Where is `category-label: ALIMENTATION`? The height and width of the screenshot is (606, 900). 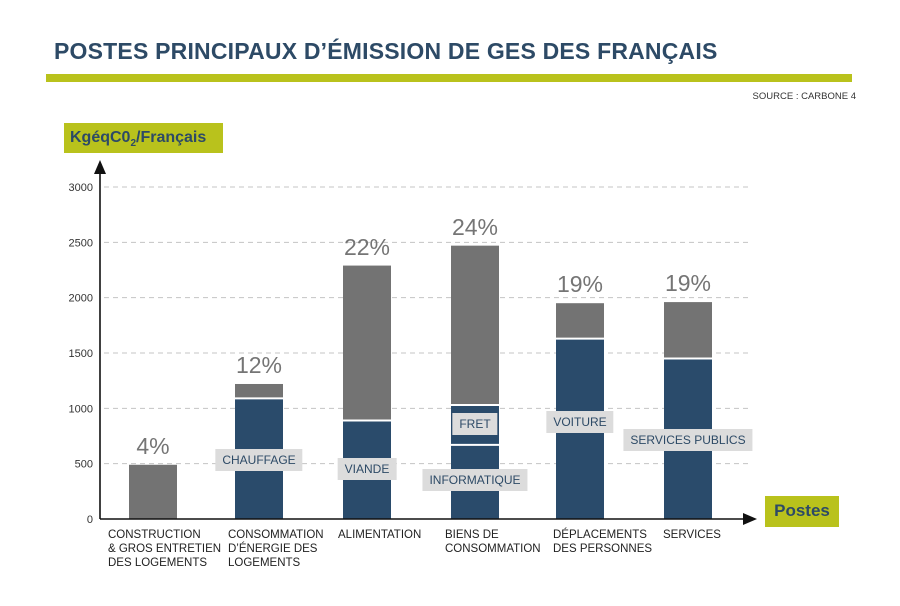 category-label: ALIMENTATION is located at coordinates (380, 535).